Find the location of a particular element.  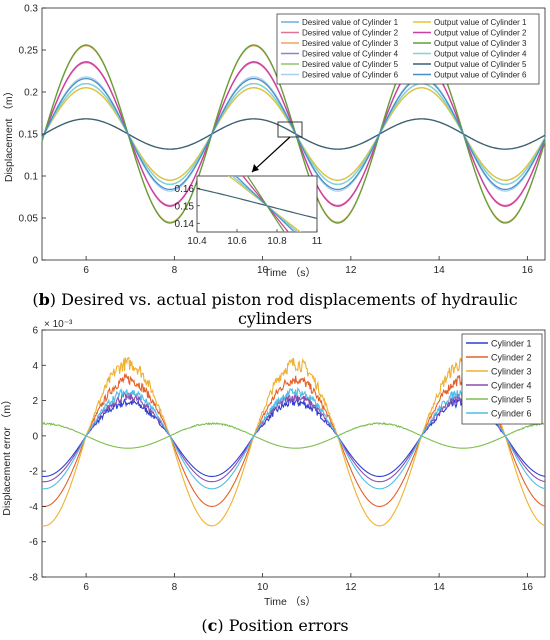

legend-entry: Cylinder 4 is located at coordinates (511, 386).